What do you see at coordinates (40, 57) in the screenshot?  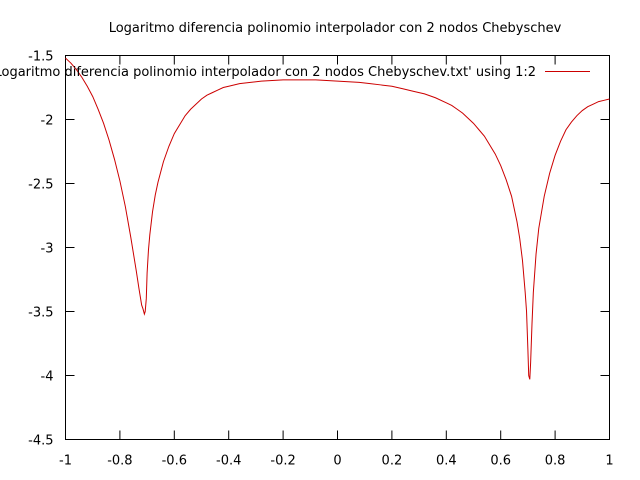 I see `y-tick-label: -1.5` at bounding box center [40, 57].